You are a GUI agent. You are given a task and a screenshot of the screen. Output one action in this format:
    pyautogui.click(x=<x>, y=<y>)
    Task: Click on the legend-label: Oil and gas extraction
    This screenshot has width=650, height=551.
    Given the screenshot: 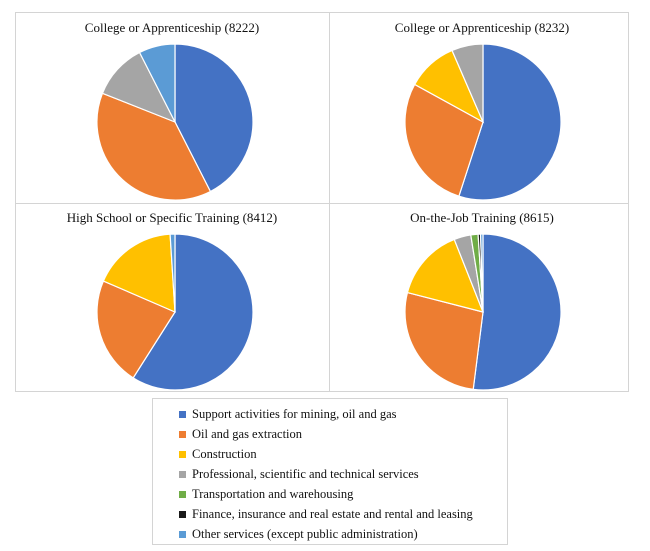 What is the action you would take?
    pyautogui.click(x=247, y=433)
    